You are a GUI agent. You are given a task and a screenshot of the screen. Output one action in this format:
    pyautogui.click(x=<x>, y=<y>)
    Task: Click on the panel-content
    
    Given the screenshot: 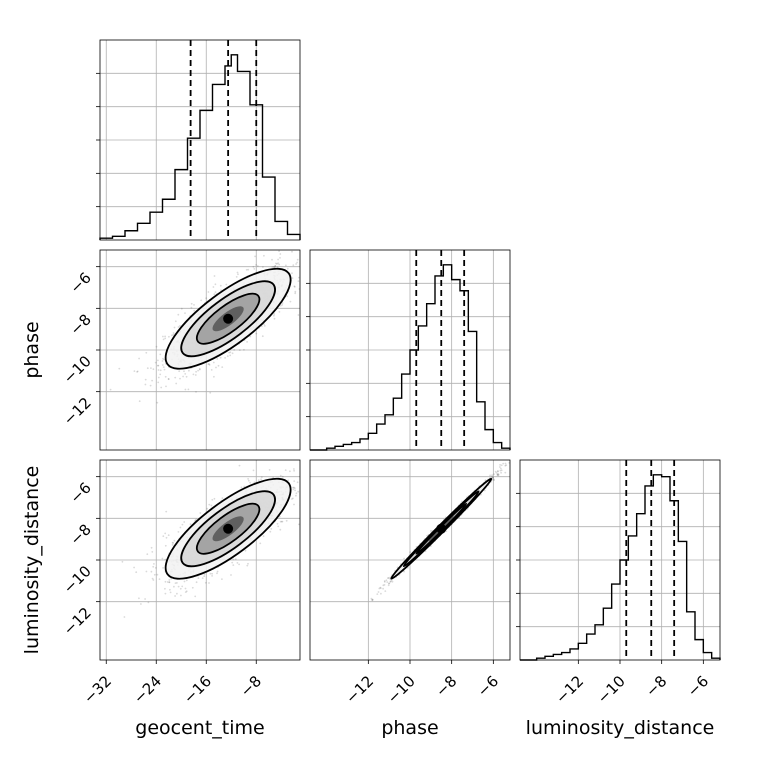 What is the action you would take?
    pyautogui.click(x=410, y=560)
    